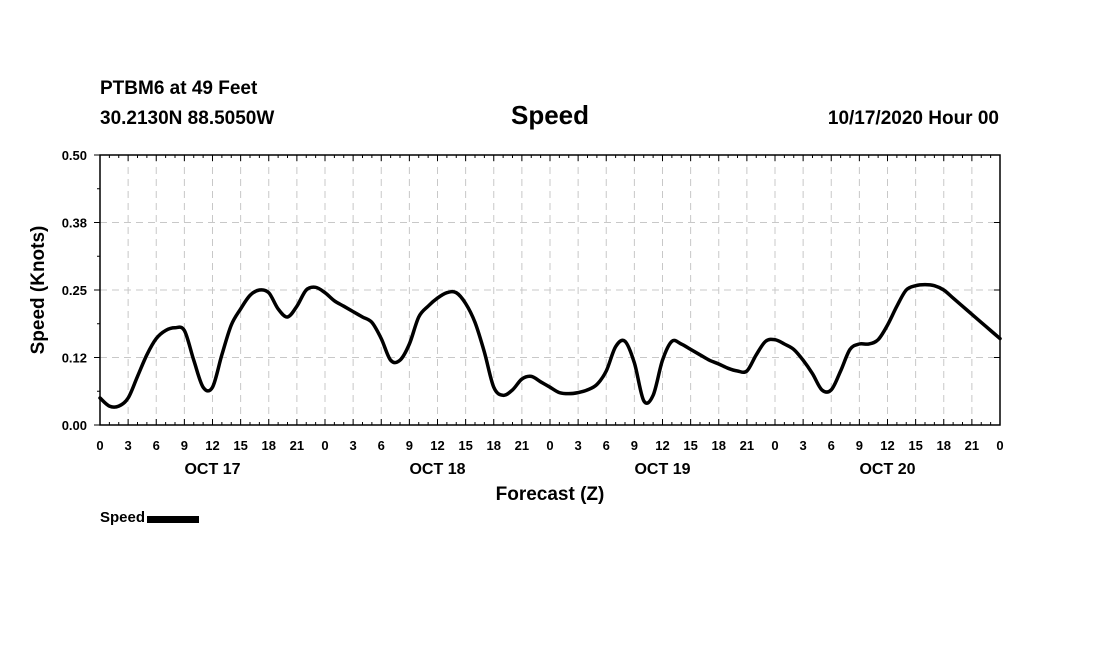 This screenshot has height=650, width=1100. I want to click on legend: Speed, so click(150, 517).